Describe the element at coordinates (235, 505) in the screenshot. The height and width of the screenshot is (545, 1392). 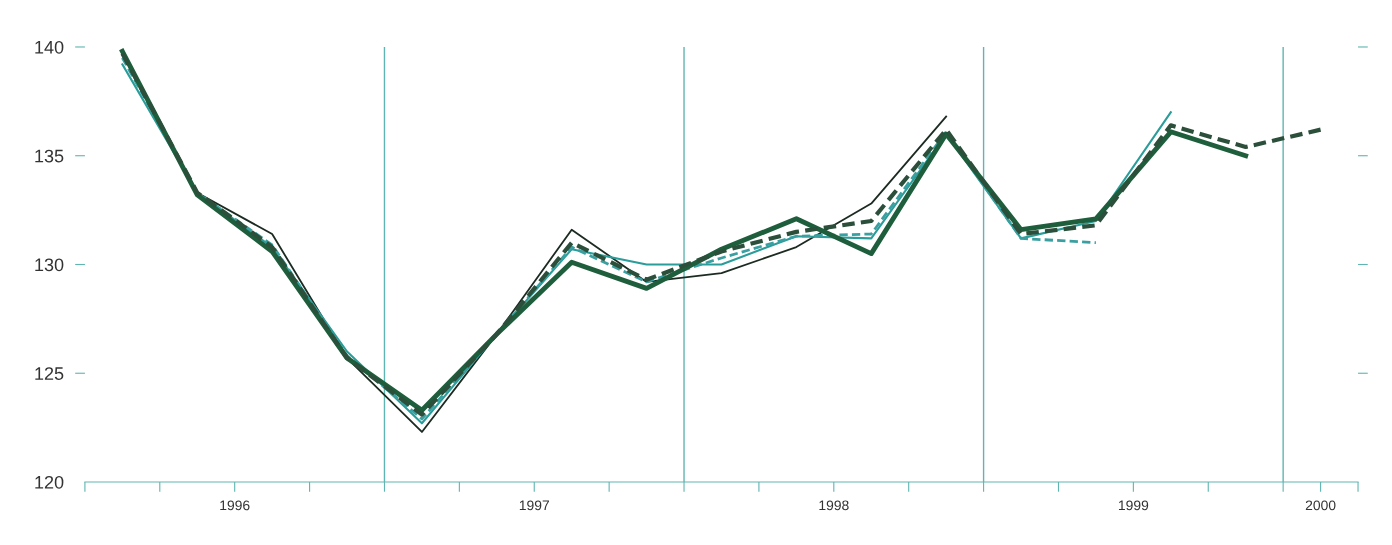
I see `x-tick-label: 1996` at that location.